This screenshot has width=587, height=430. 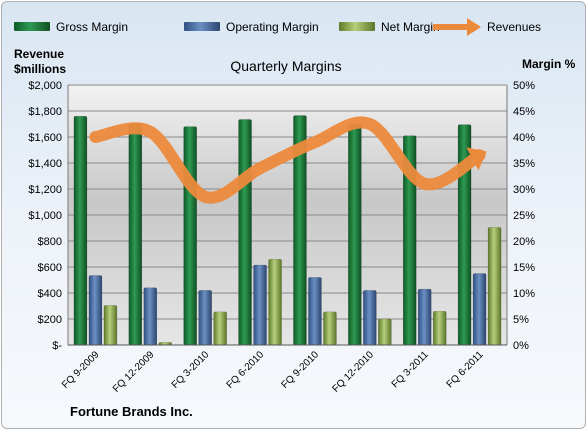 I want to click on right-tick-label: 50%, so click(x=524, y=86).